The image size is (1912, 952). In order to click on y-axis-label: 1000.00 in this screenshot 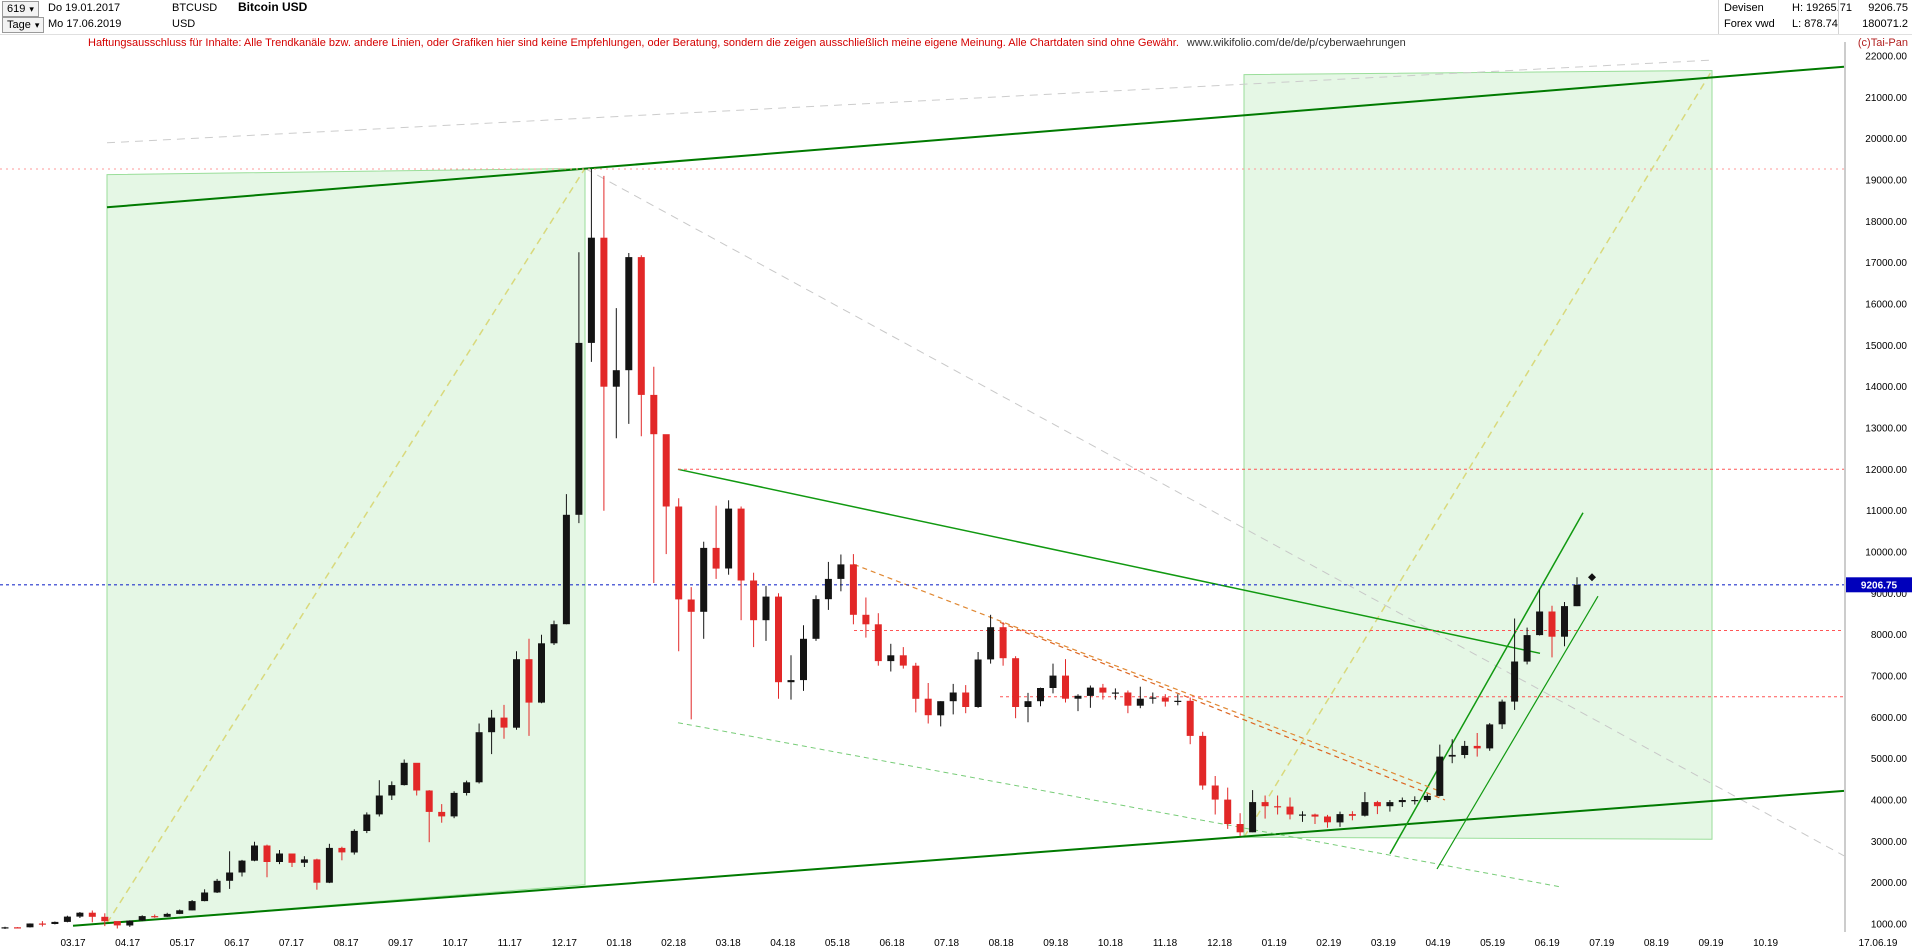, I will do `click(1889, 925)`.